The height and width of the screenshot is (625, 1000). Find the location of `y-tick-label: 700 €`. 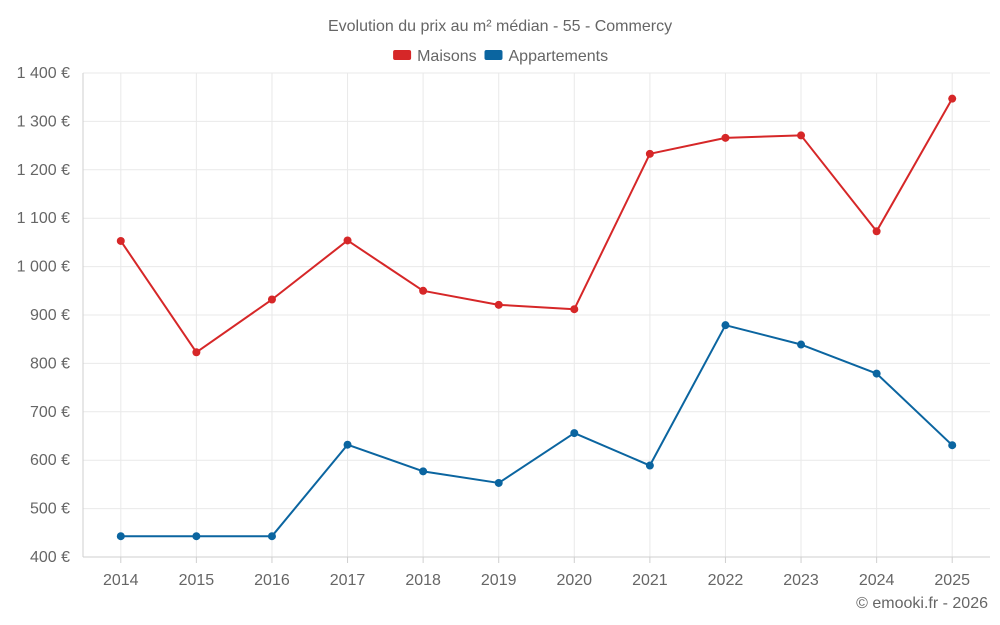

y-tick-label: 700 € is located at coordinates (50, 412).